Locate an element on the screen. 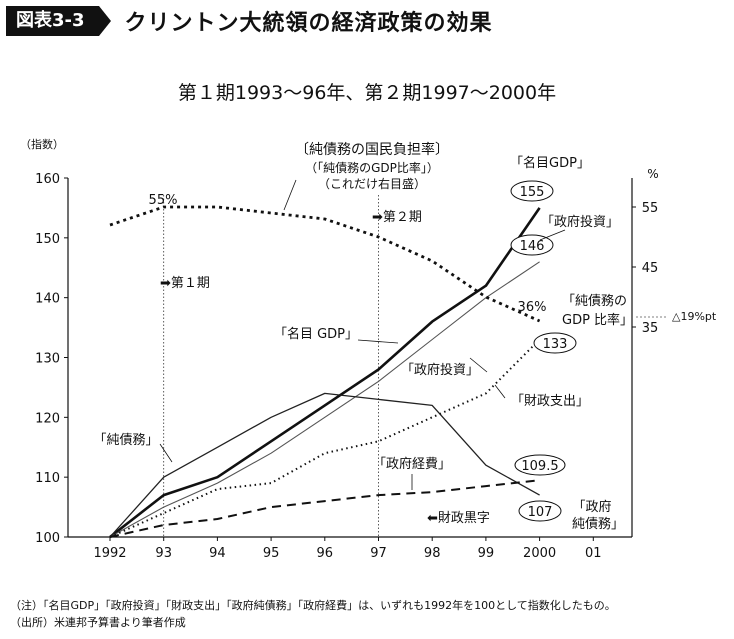  x-tick-label: 93 is located at coordinates (163, 553).